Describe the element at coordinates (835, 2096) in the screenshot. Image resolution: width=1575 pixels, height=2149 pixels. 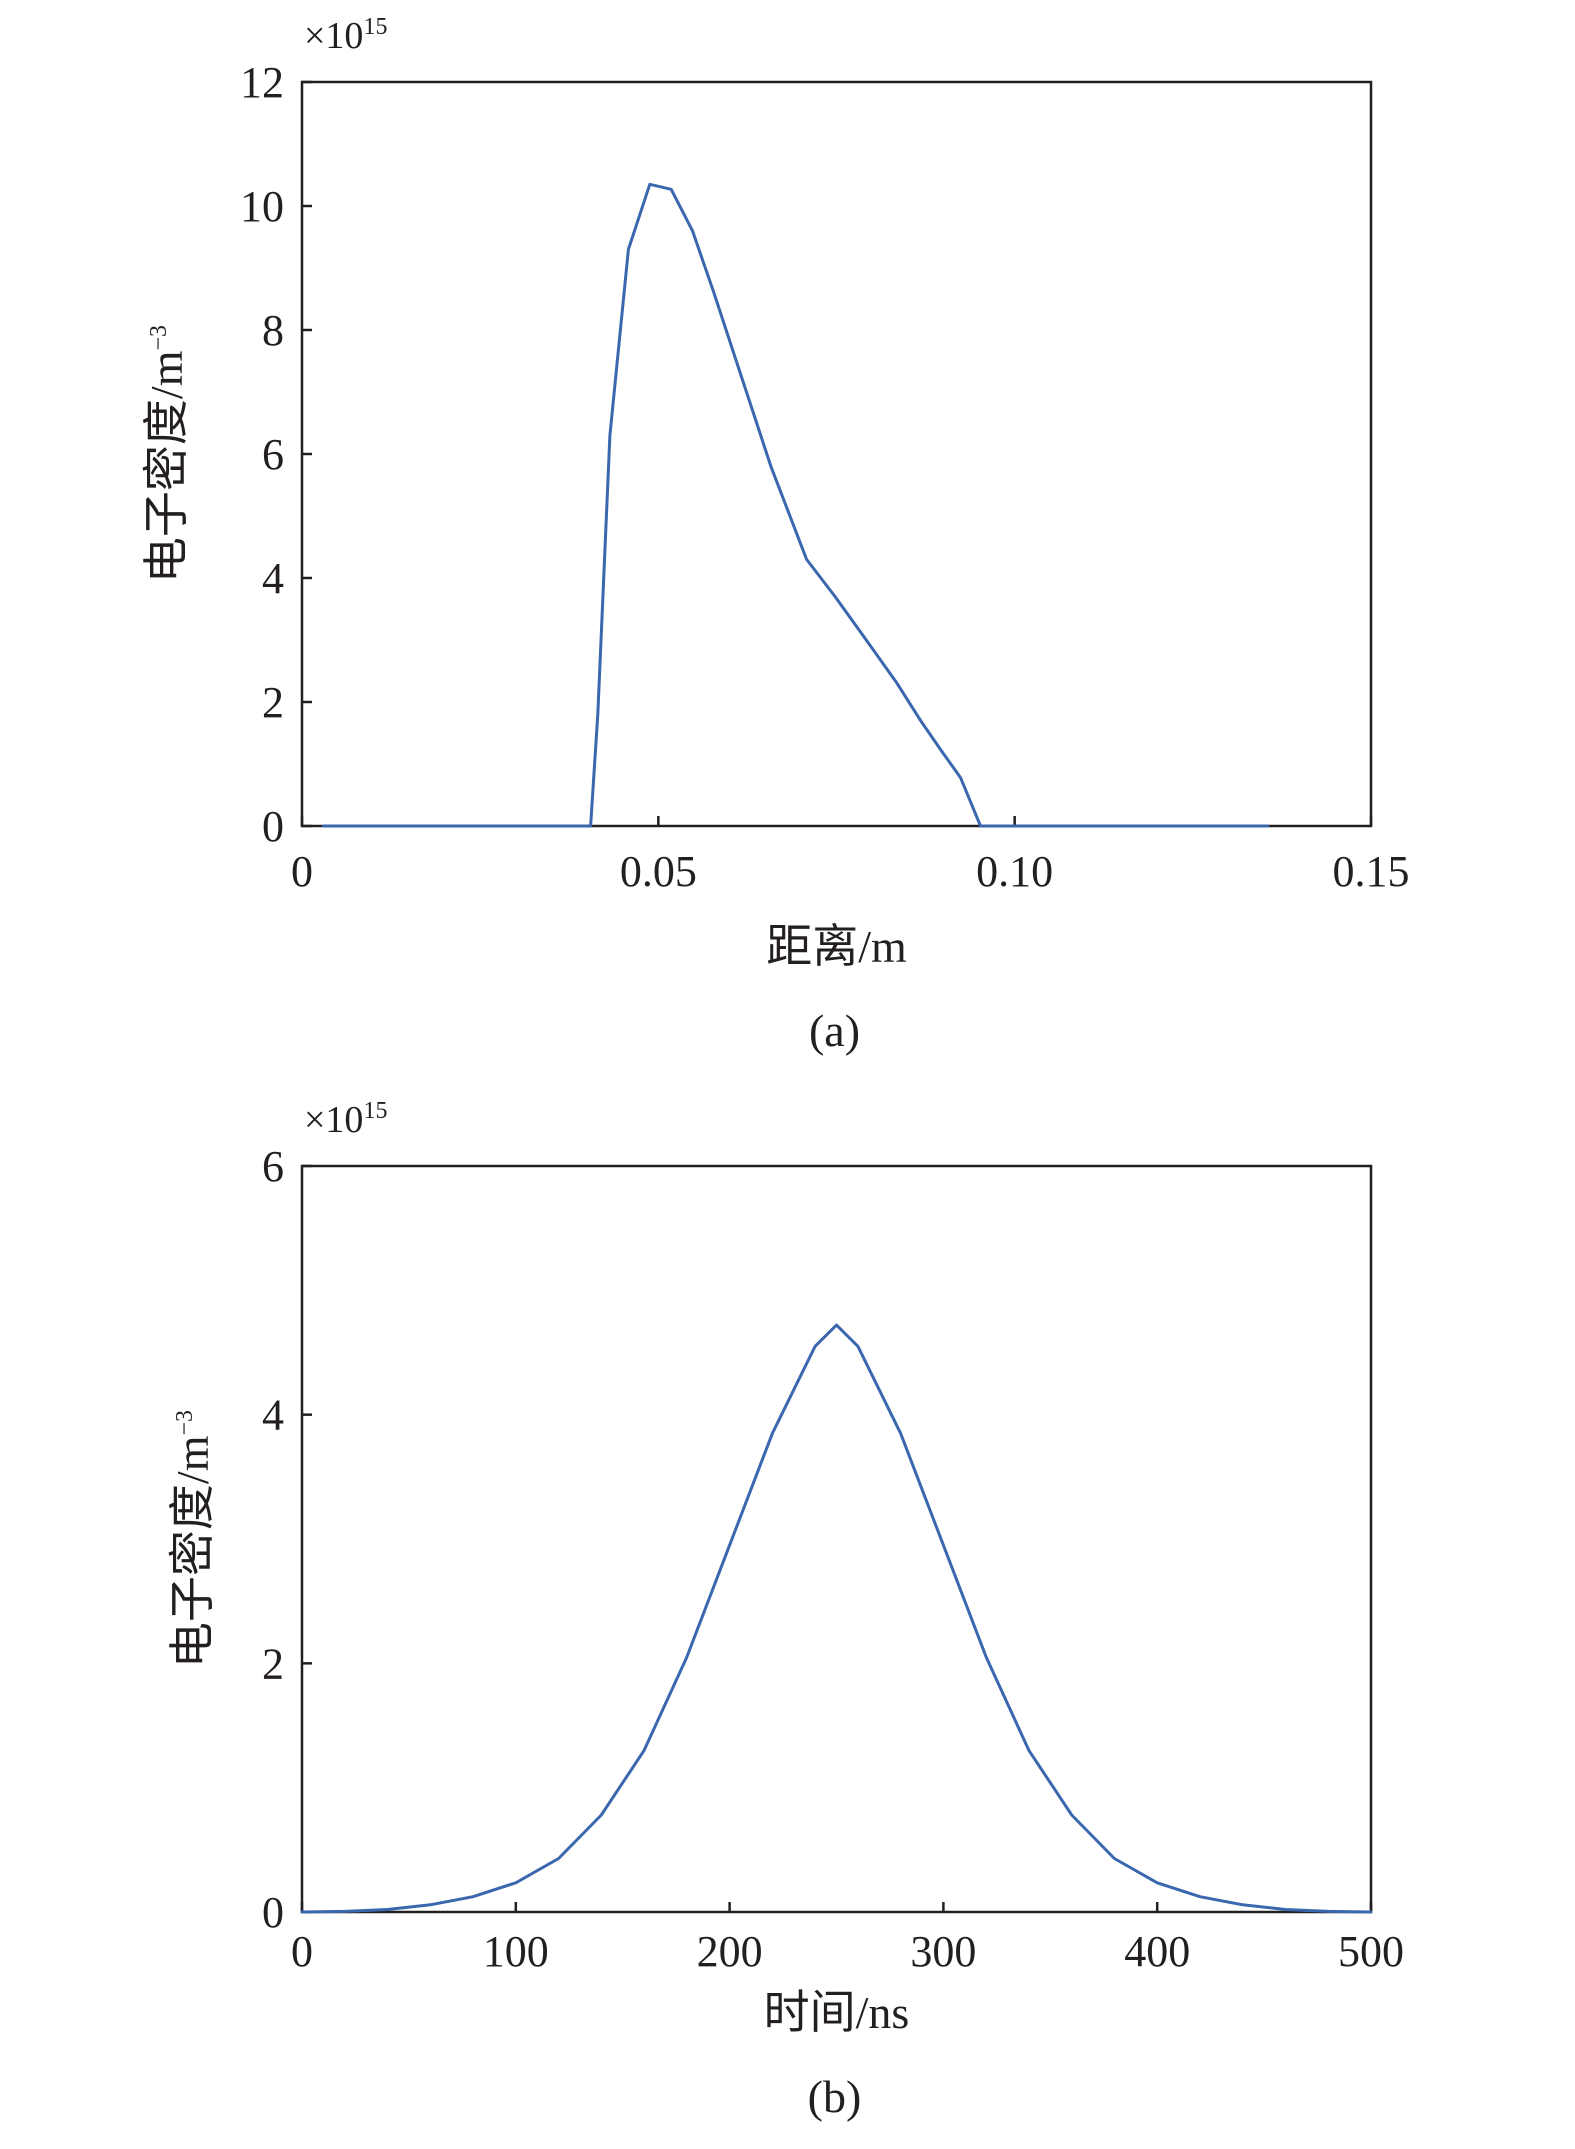
I see `panel-caption: (b)` at that location.